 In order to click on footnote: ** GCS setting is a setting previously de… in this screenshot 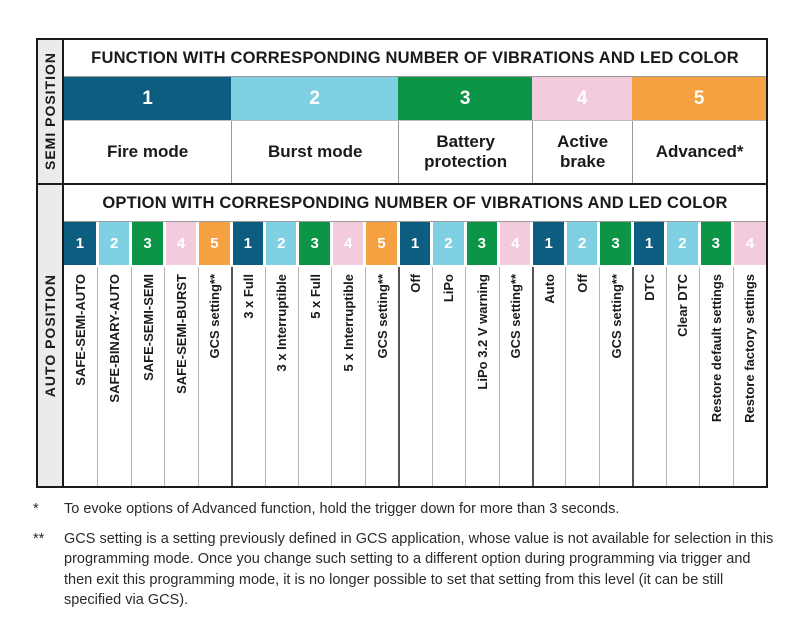, I will do `click(407, 570)`.